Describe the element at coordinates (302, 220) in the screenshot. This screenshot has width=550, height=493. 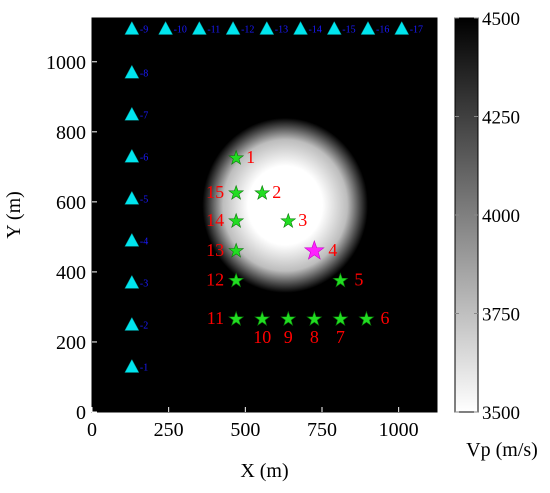
I see `source-label: 3` at that location.